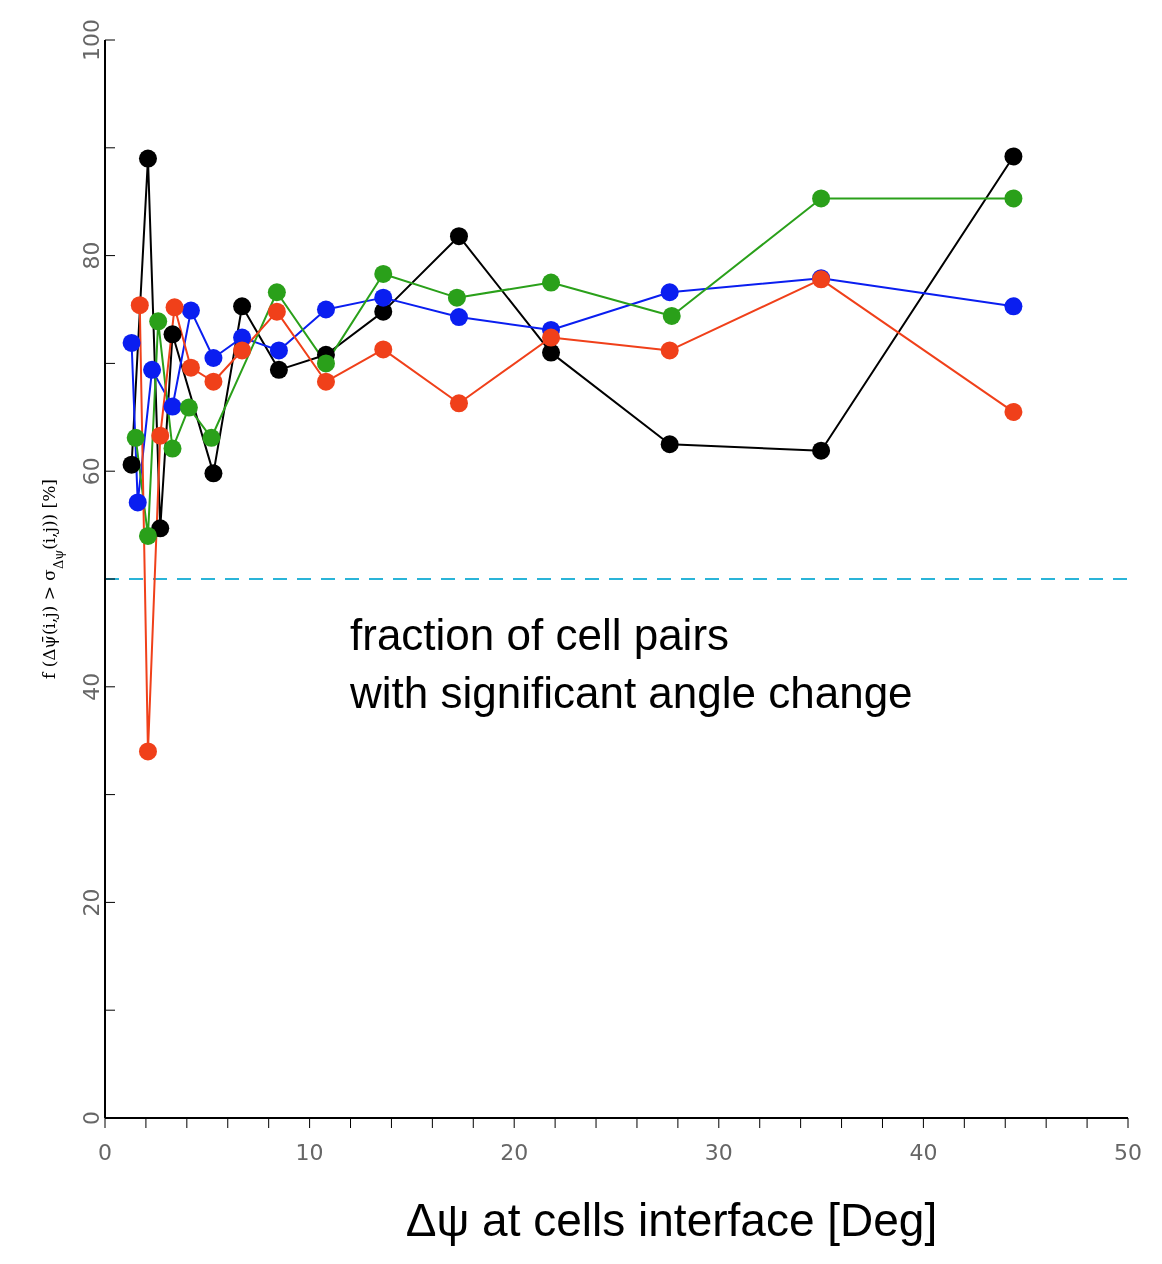 The height and width of the screenshot is (1264, 1162). What do you see at coordinates (91, 255) in the screenshot?
I see `y-tick-label: 80` at bounding box center [91, 255].